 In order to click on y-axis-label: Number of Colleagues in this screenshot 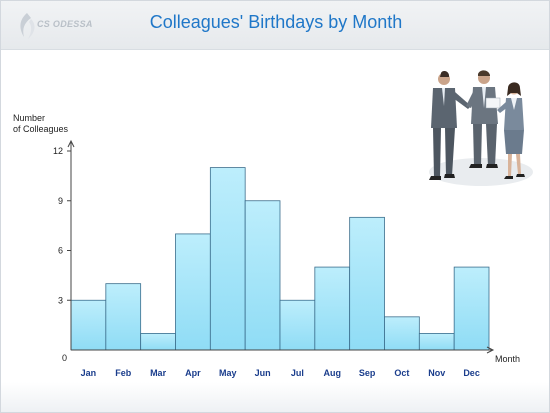, I will do `click(40, 124)`.